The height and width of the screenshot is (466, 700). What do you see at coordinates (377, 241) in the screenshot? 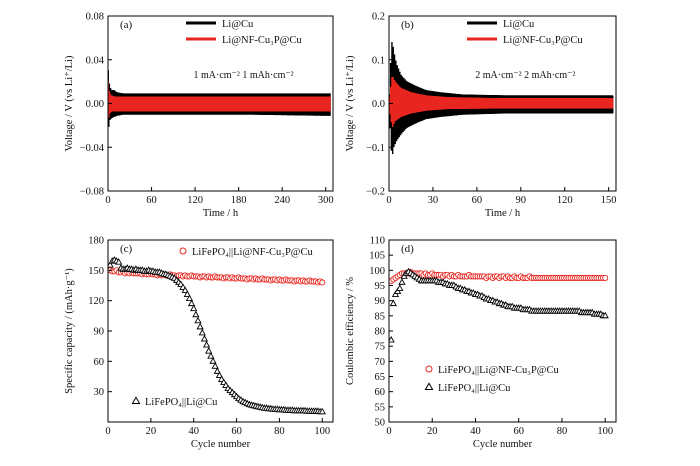
I see `y-tick-label: 110` at bounding box center [377, 241].